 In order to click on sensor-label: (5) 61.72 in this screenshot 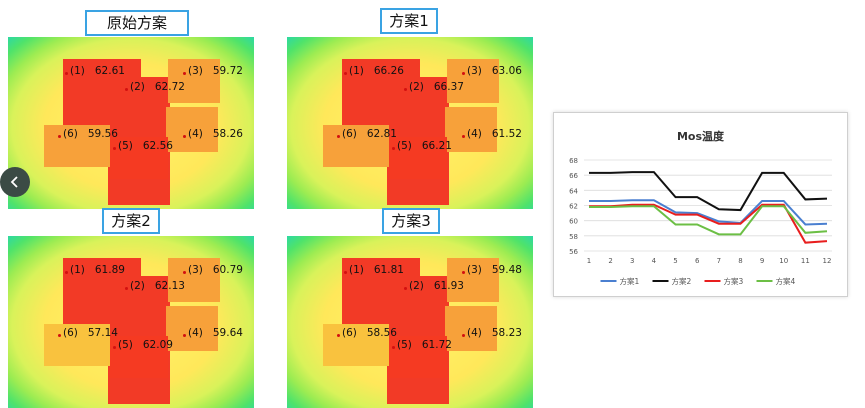, I will do `click(424, 345)`.